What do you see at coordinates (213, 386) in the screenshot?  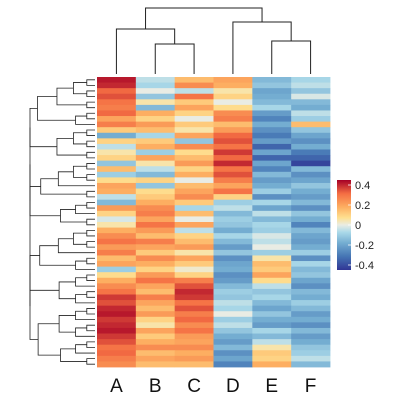 I see `column-labels: A B C D E F` at bounding box center [213, 386].